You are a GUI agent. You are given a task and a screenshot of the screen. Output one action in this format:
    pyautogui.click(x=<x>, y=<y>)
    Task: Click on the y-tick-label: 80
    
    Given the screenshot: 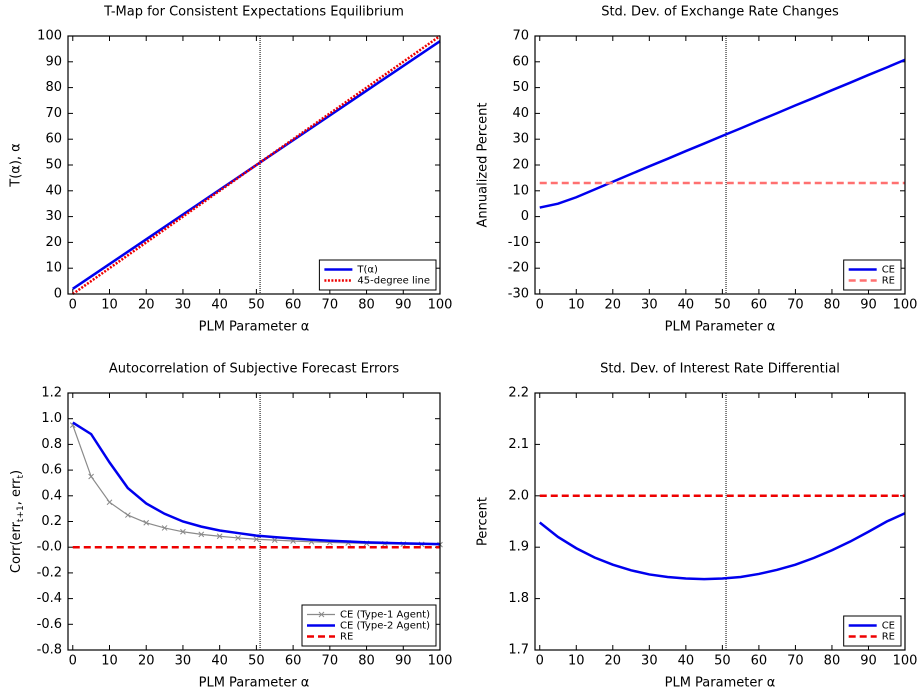 What is the action you would take?
    pyautogui.click(x=53, y=87)
    